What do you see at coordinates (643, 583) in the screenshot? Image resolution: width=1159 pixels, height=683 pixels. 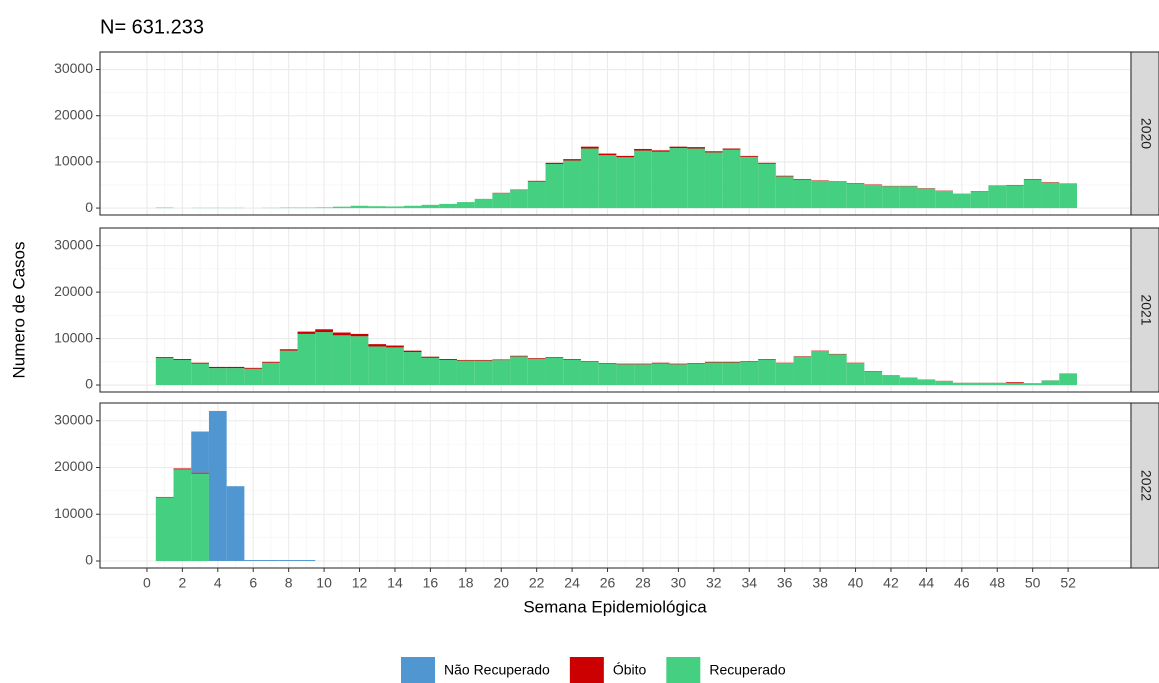 I see `x-tick-label: 28` at bounding box center [643, 583].